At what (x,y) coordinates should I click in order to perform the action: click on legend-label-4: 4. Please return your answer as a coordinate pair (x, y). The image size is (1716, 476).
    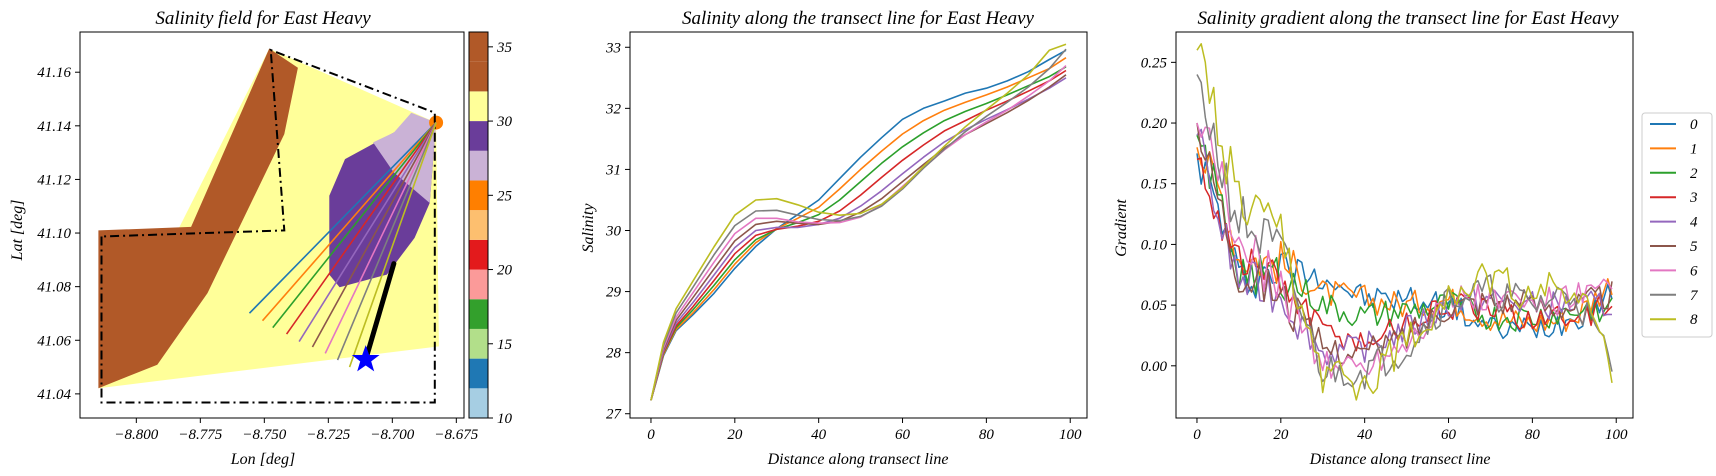
    Looking at the image, I should click on (1694, 223).